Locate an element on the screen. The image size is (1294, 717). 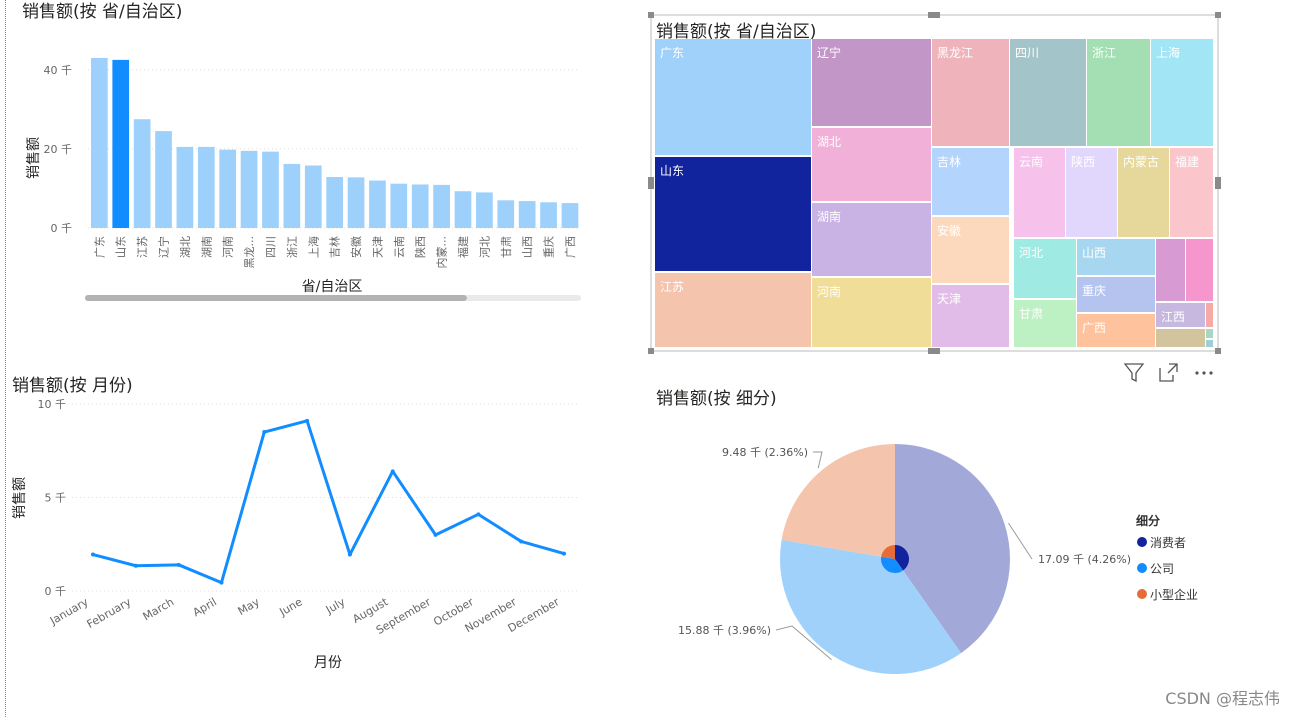
line-point-June is located at coordinates (307, 420).